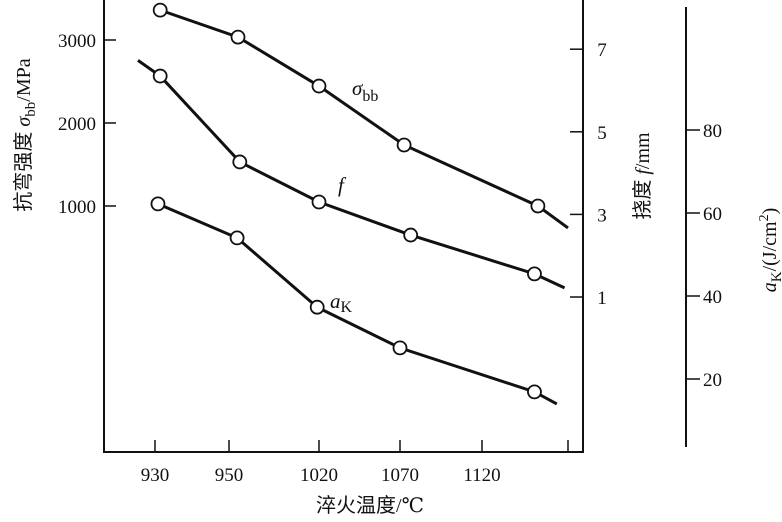 The image size is (782, 522). Describe the element at coordinates (642, 176) in the screenshot. I see `f-axis-title: 挠度 f/mm` at that location.